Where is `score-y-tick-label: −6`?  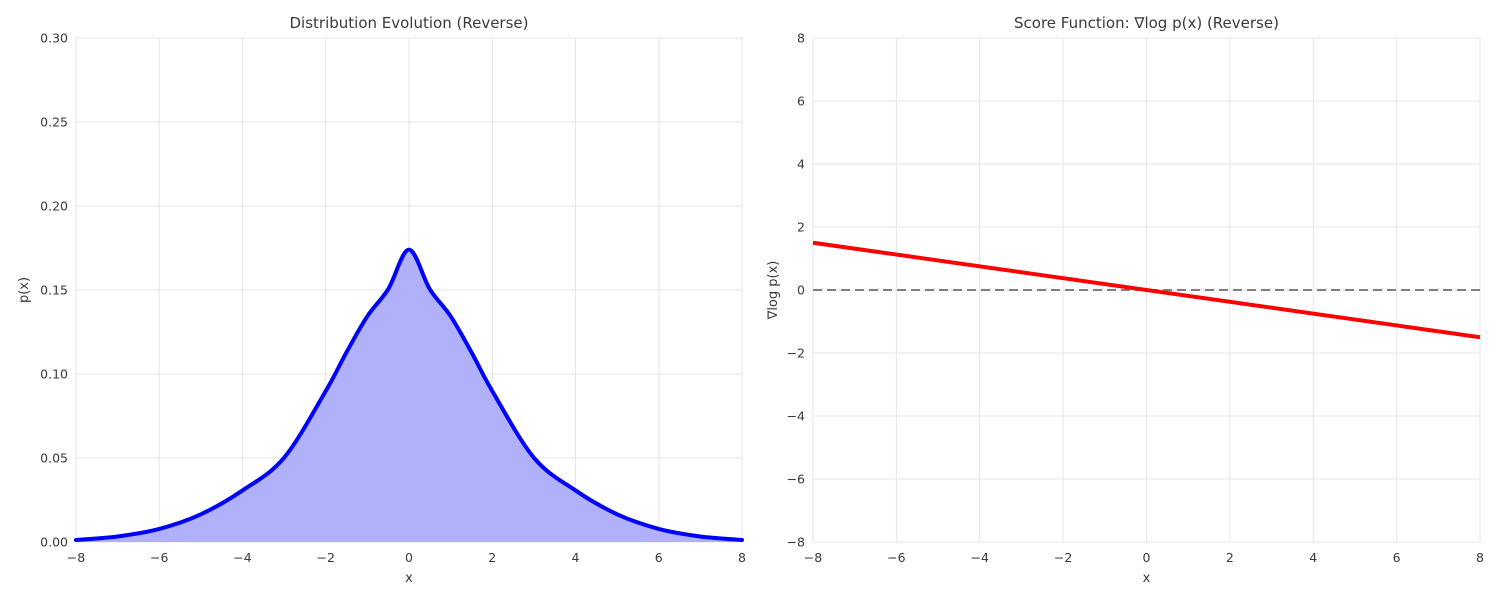
score-y-tick-label: −6 is located at coordinates (796, 479).